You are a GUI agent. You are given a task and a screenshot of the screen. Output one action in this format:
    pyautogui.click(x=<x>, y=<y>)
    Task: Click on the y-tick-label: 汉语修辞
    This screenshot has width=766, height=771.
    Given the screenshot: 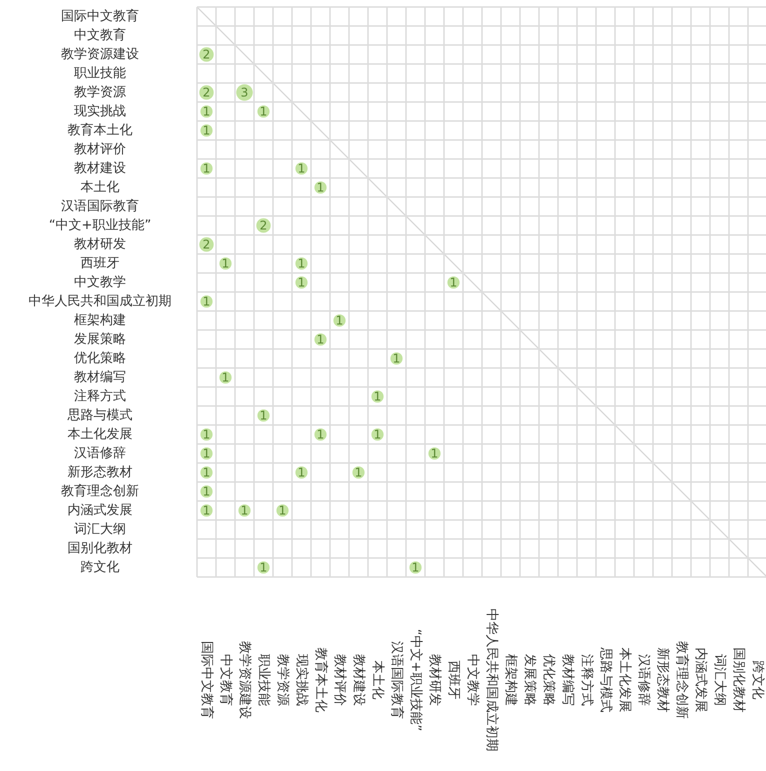 What is the action you would take?
    pyautogui.click(x=100, y=453)
    